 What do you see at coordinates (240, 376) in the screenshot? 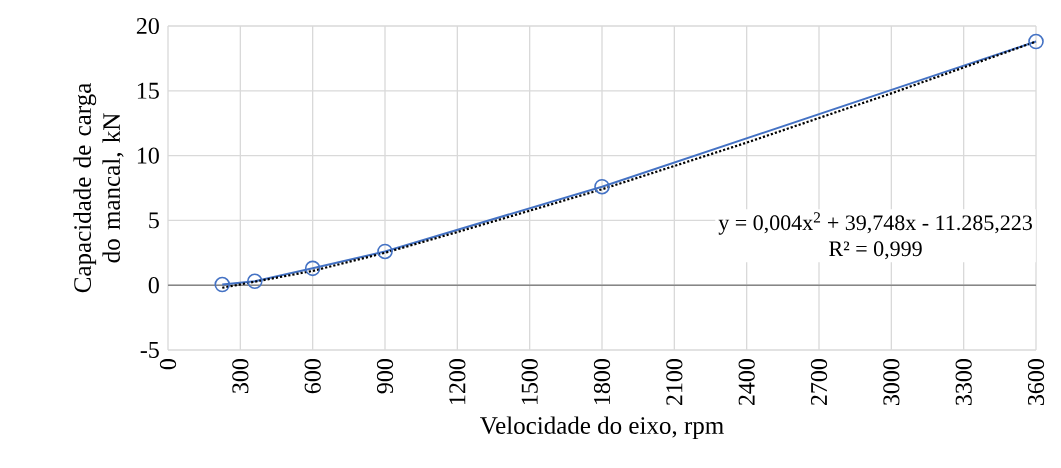
I see `x-tick-label: 300` at bounding box center [240, 376].